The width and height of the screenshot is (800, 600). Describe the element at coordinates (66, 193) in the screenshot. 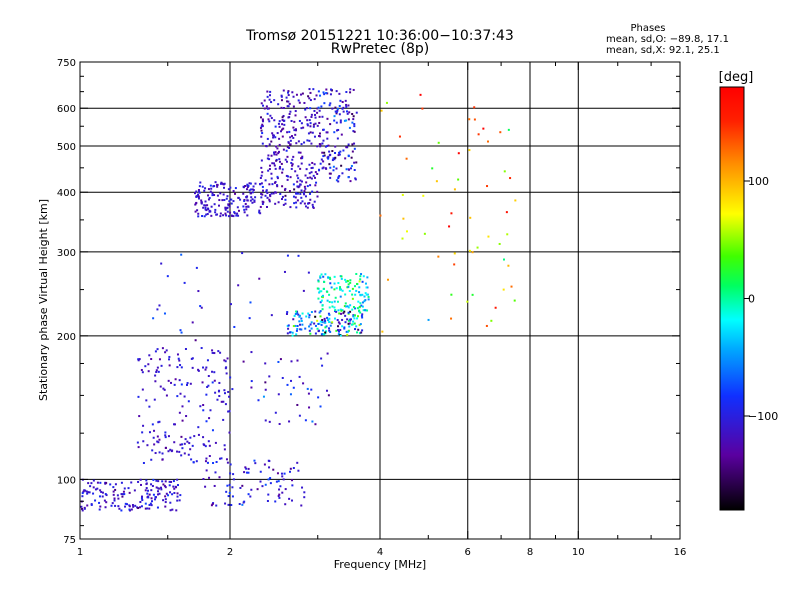

I see `y-tick-label: 400` at that location.